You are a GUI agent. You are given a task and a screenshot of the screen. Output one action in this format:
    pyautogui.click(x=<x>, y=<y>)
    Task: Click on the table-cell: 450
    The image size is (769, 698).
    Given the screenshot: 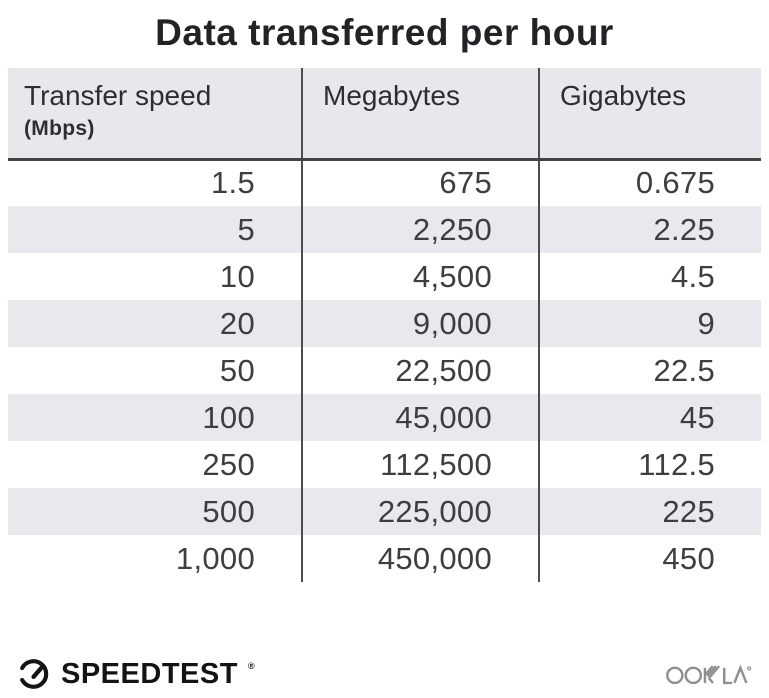 What is the action you would take?
    pyautogui.click(x=649, y=558)
    